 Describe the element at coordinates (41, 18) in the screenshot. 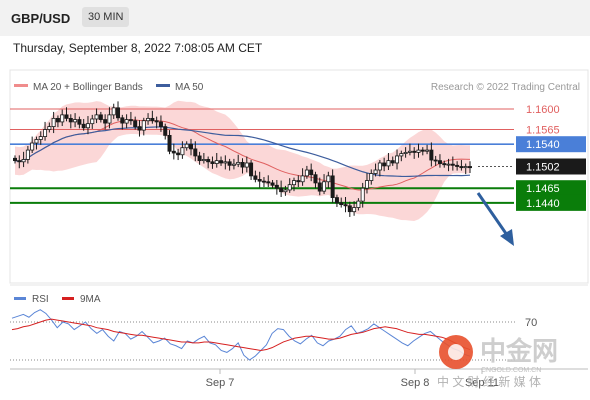

I see `symbol-label: GBP/USD` at that location.